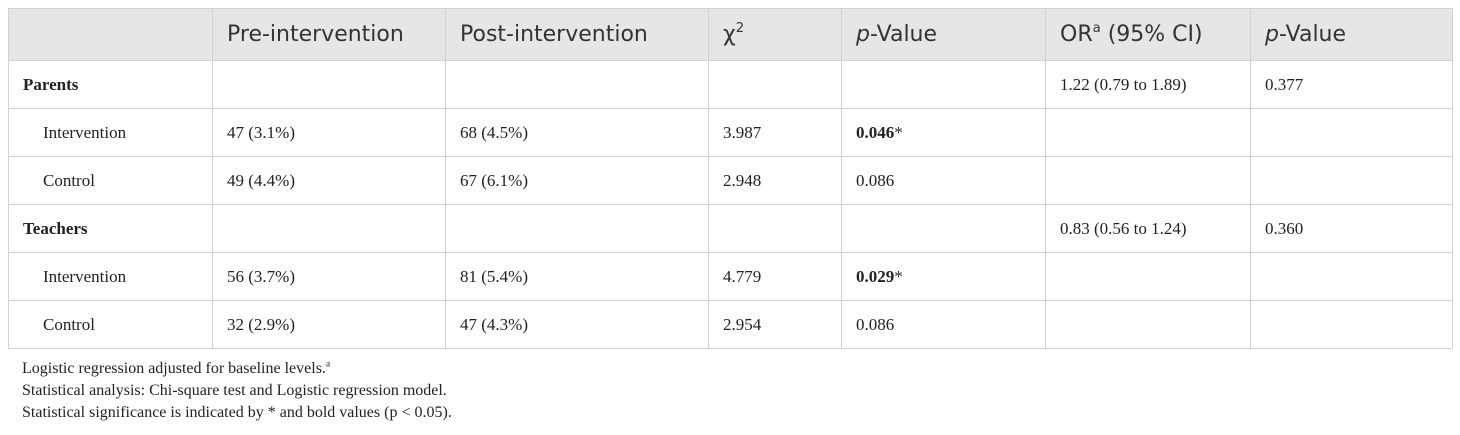  What do you see at coordinates (740, 28) in the screenshot?
I see `superscript: 2` at bounding box center [740, 28].